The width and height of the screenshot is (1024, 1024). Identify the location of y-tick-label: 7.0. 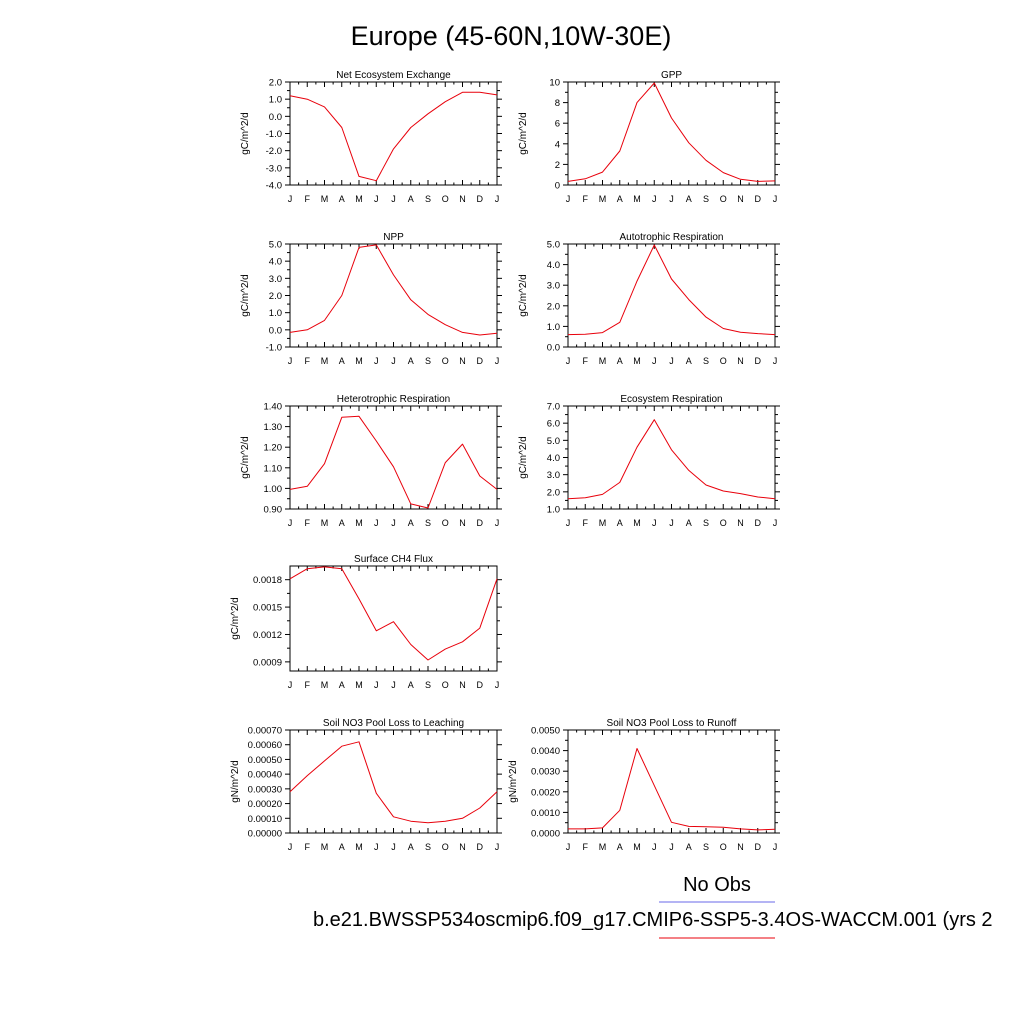
(553, 407).